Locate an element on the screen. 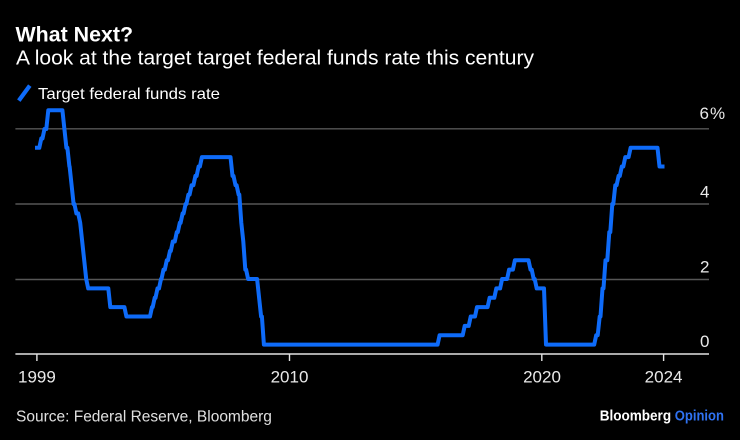 The height and width of the screenshot is (440, 740). svg-text: 4 is located at coordinates (704, 191).